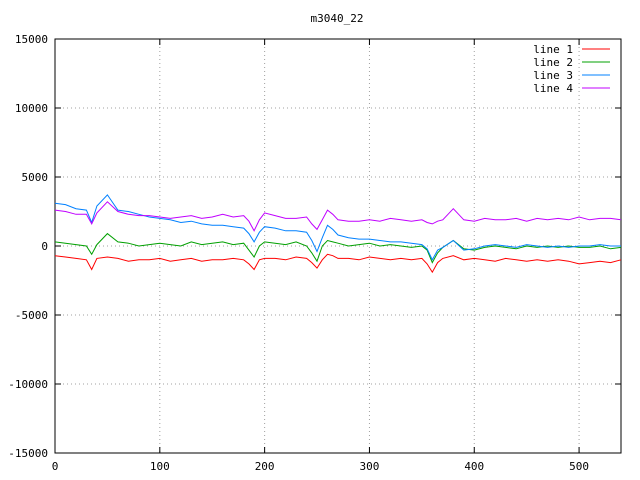 Image resolution: width=640 pixels, height=480 pixels. What do you see at coordinates (553, 49) in the screenshot?
I see `legend-label: line 1` at bounding box center [553, 49].